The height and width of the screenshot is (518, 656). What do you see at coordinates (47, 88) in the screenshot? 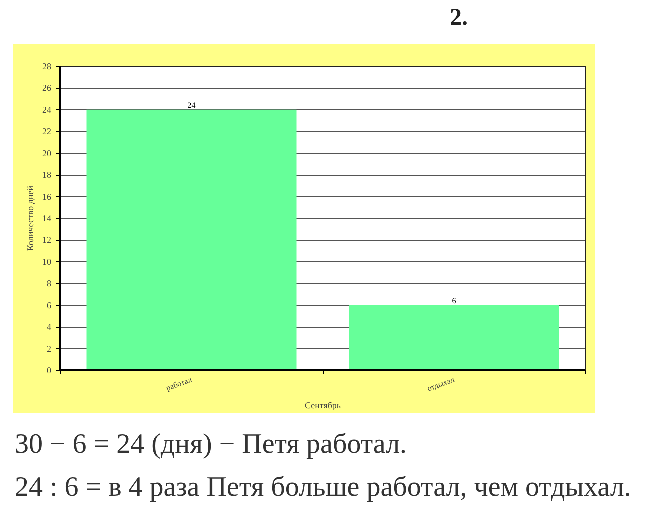
I see `y-tick-label: 26` at bounding box center [47, 88].